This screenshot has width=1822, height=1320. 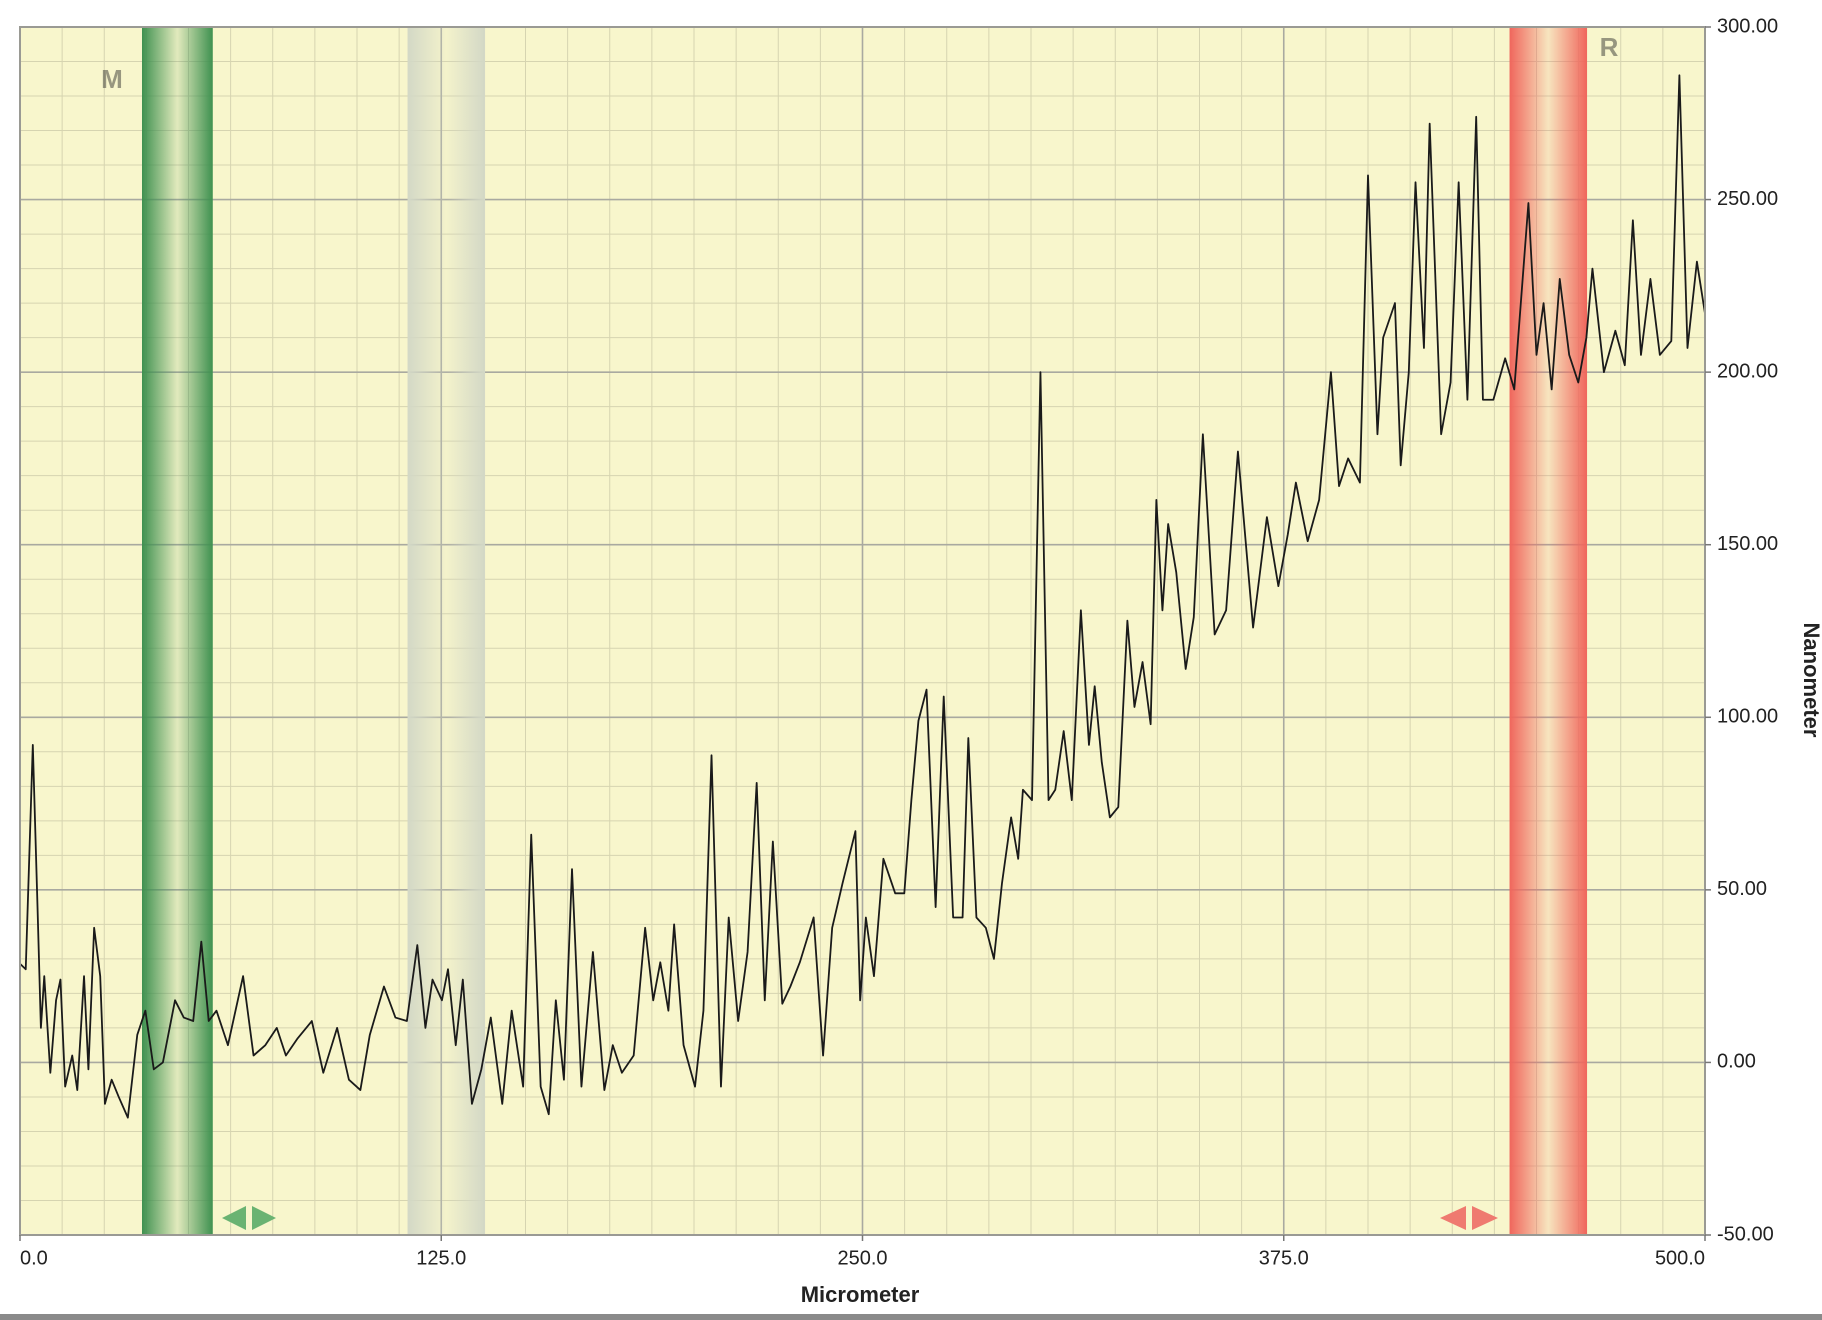 What do you see at coordinates (911, 1317) in the screenshot?
I see `bottom-bar` at bounding box center [911, 1317].